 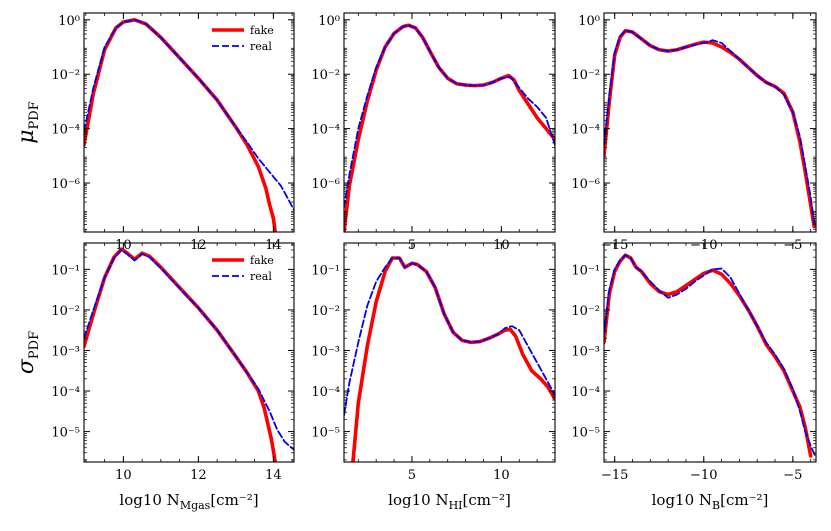 I want to click on panel-sigma-hi: 5 10 10⁻¹ 10⁻² 10⁻³ 10⁻⁴ 10⁻⁵ log10 NHI[cm⁻²], so click(x=433, y=377).